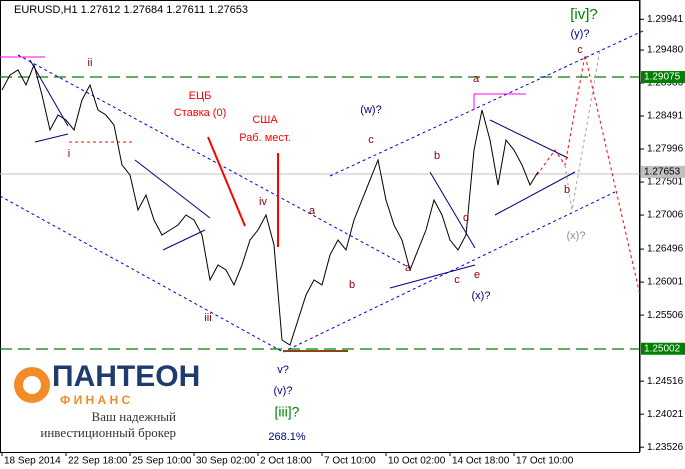  Describe the element at coordinates (477, 275) in the screenshot. I see `wave-label: e` at that location.